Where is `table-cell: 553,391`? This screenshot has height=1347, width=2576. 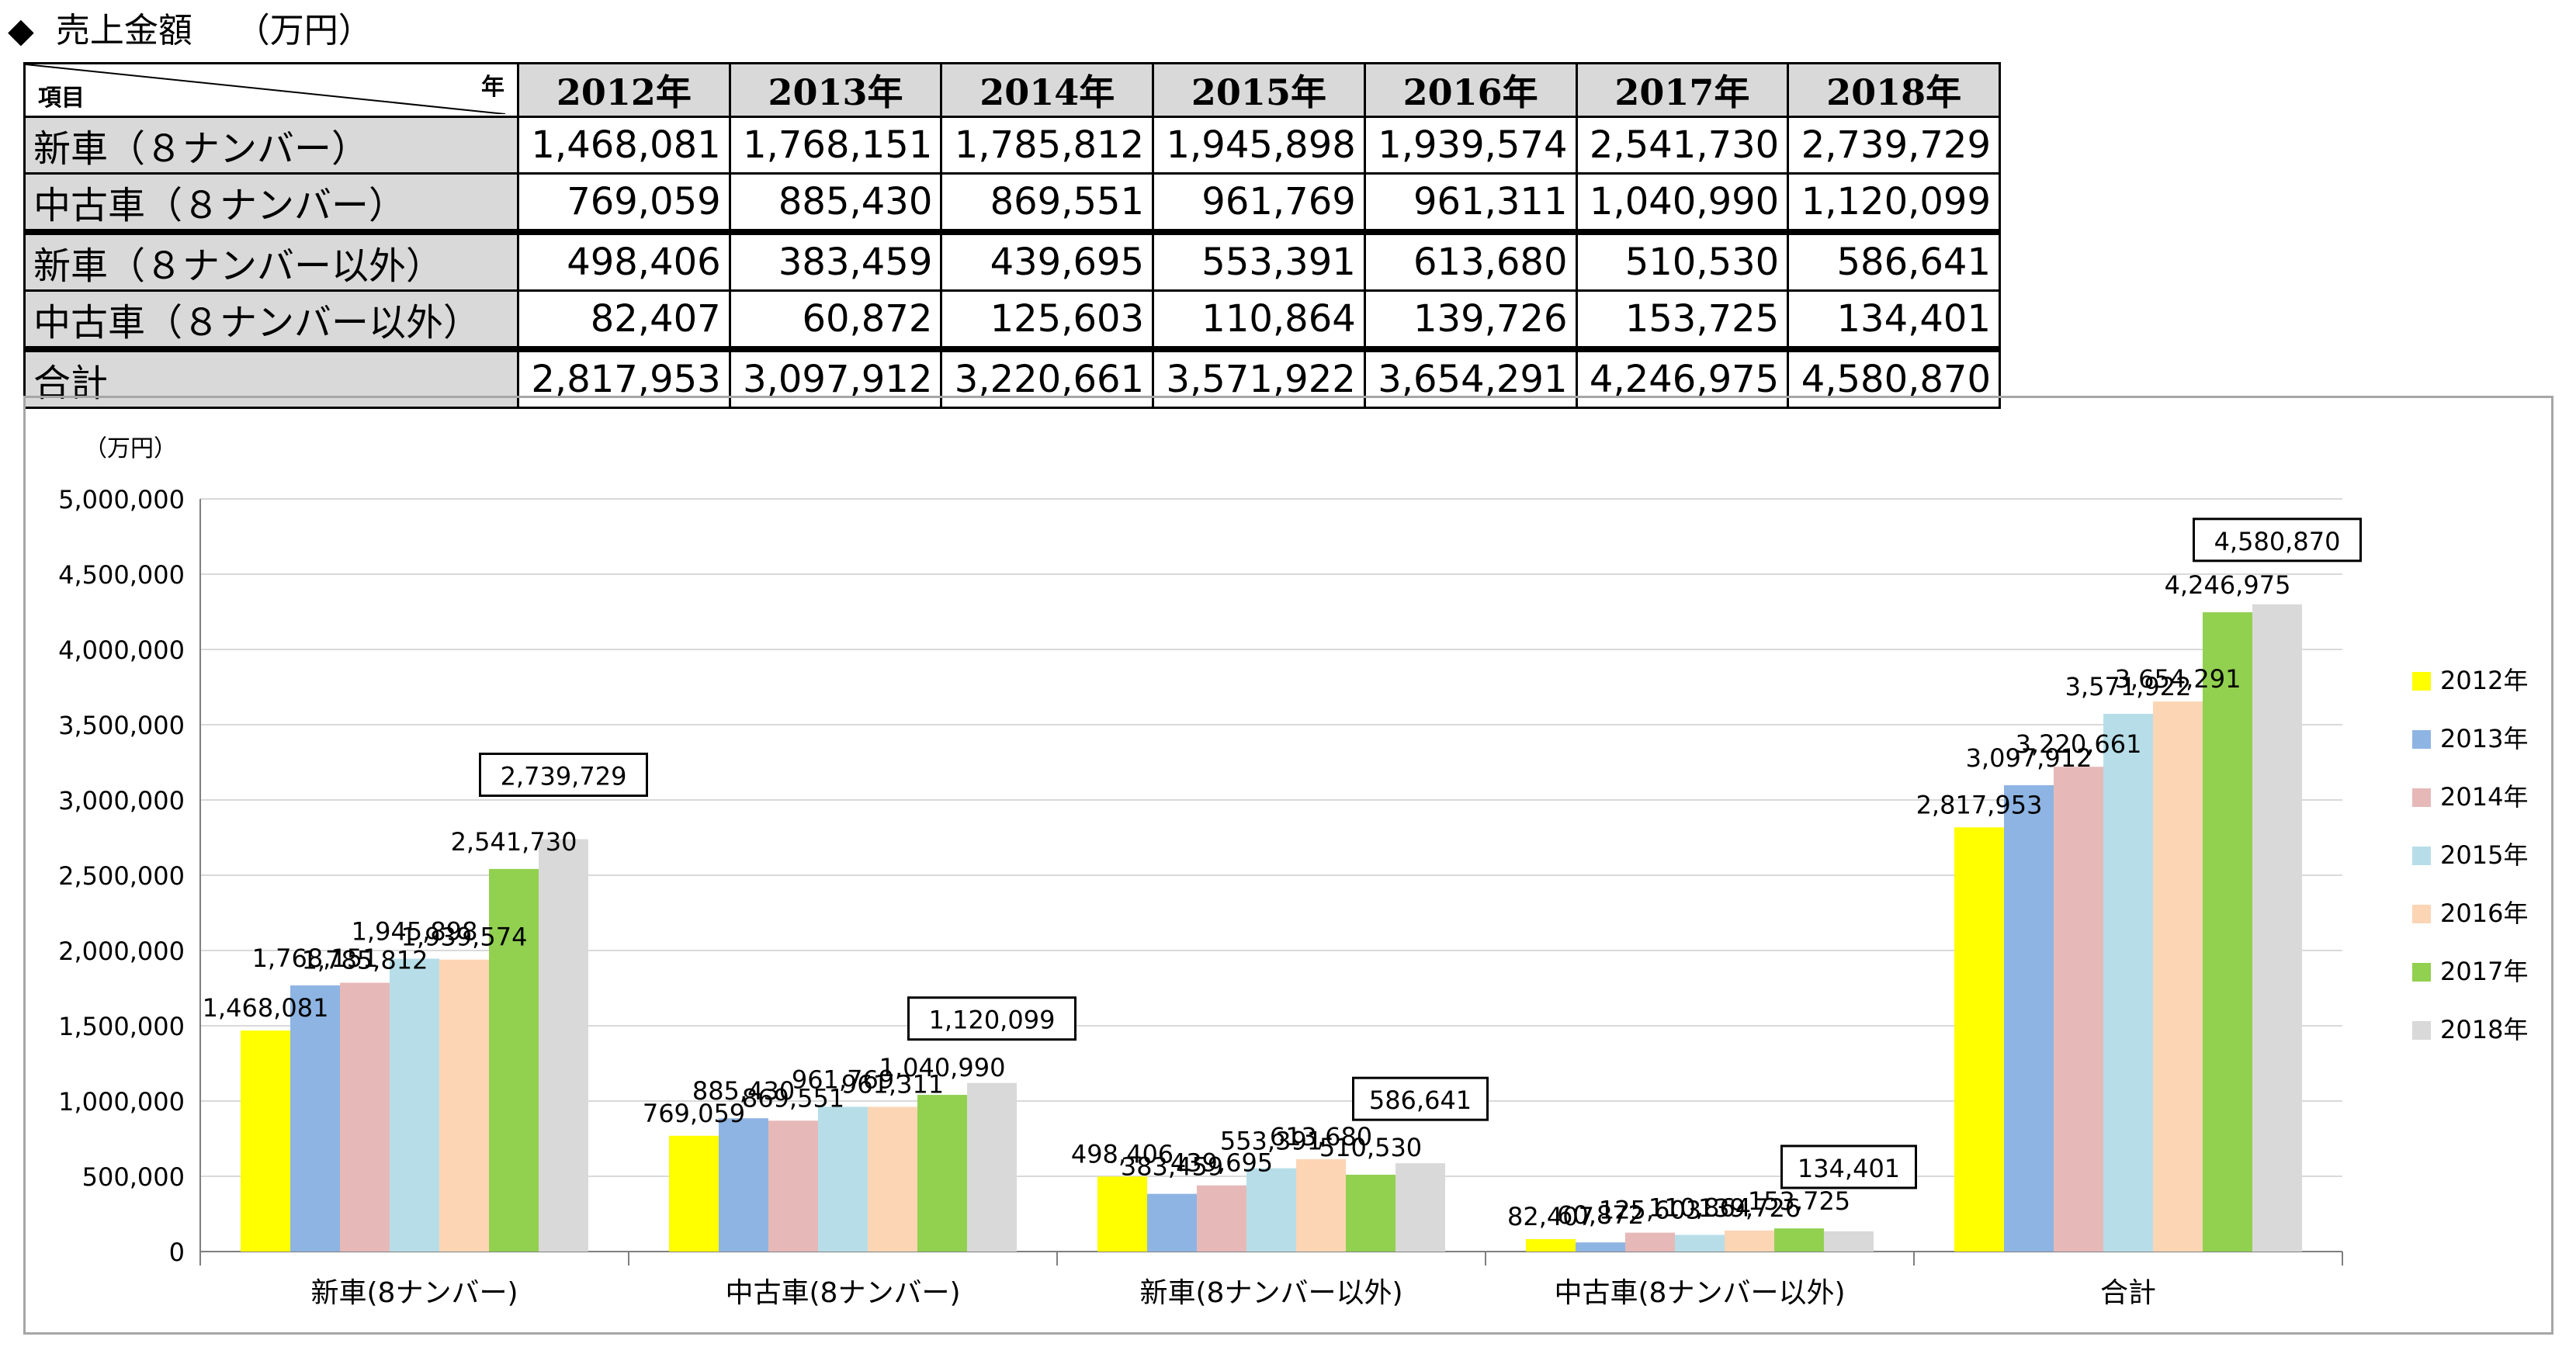 table-cell: 553,391 is located at coordinates (1259, 260).